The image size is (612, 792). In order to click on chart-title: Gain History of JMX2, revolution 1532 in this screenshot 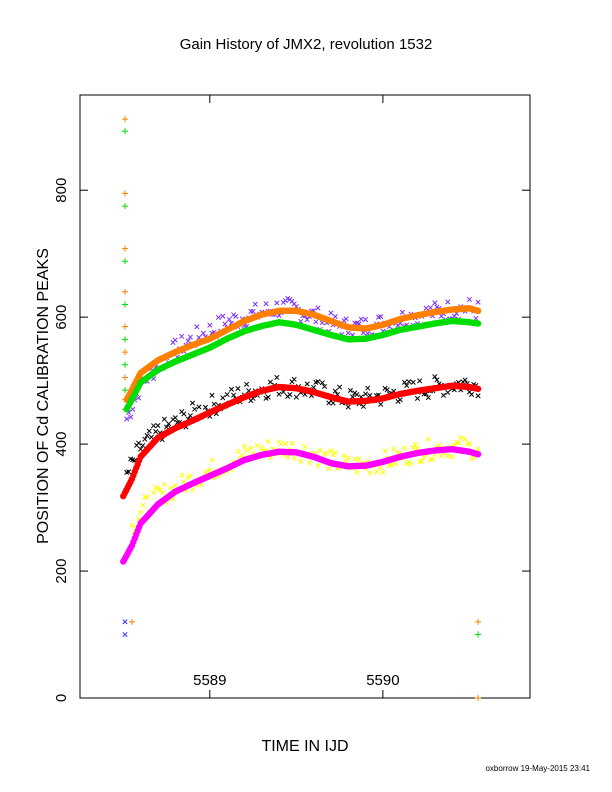, I will do `click(306, 44)`.